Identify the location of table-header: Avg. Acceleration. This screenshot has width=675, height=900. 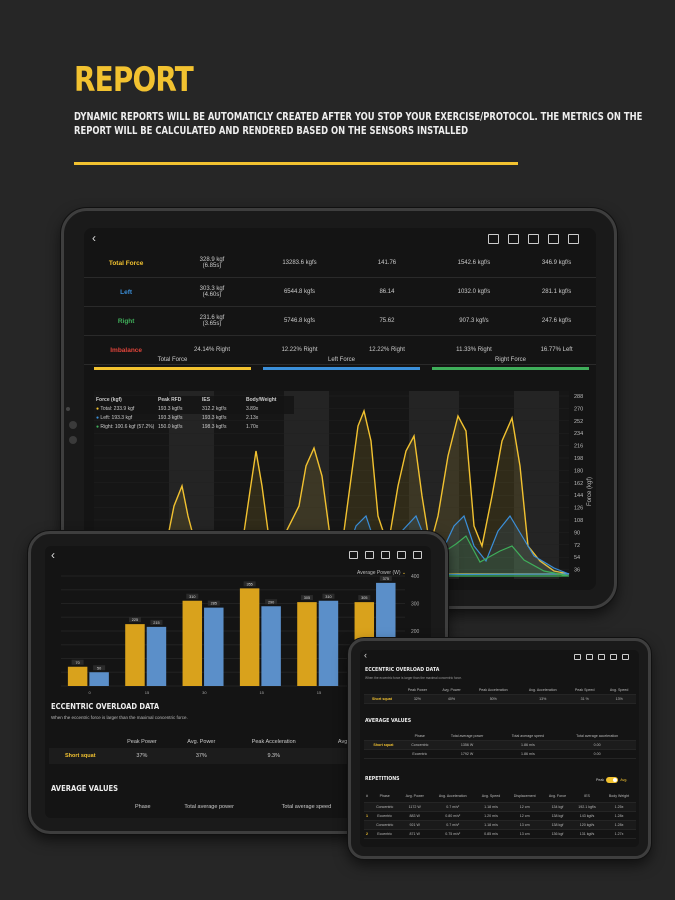
(543, 690).